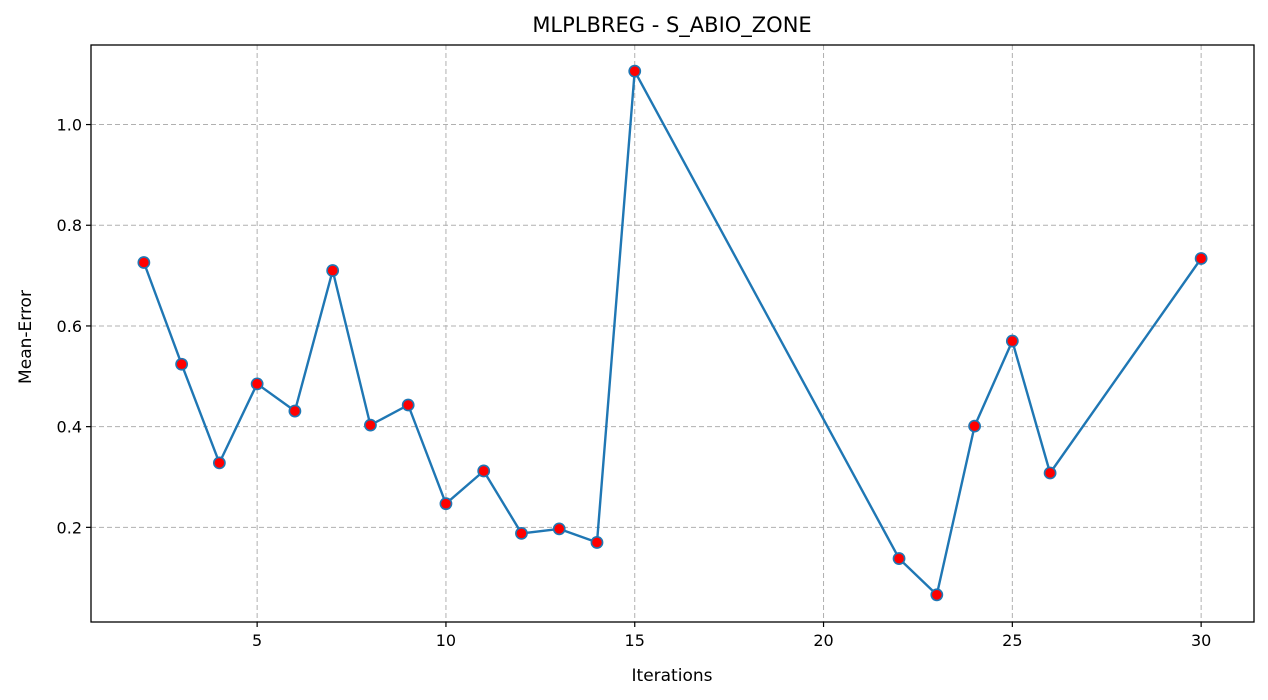 The width and height of the screenshot is (1268, 700). What do you see at coordinates (635, 640) in the screenshot?
I see `x-tick-label: 15` at bounding box center [635, 640].